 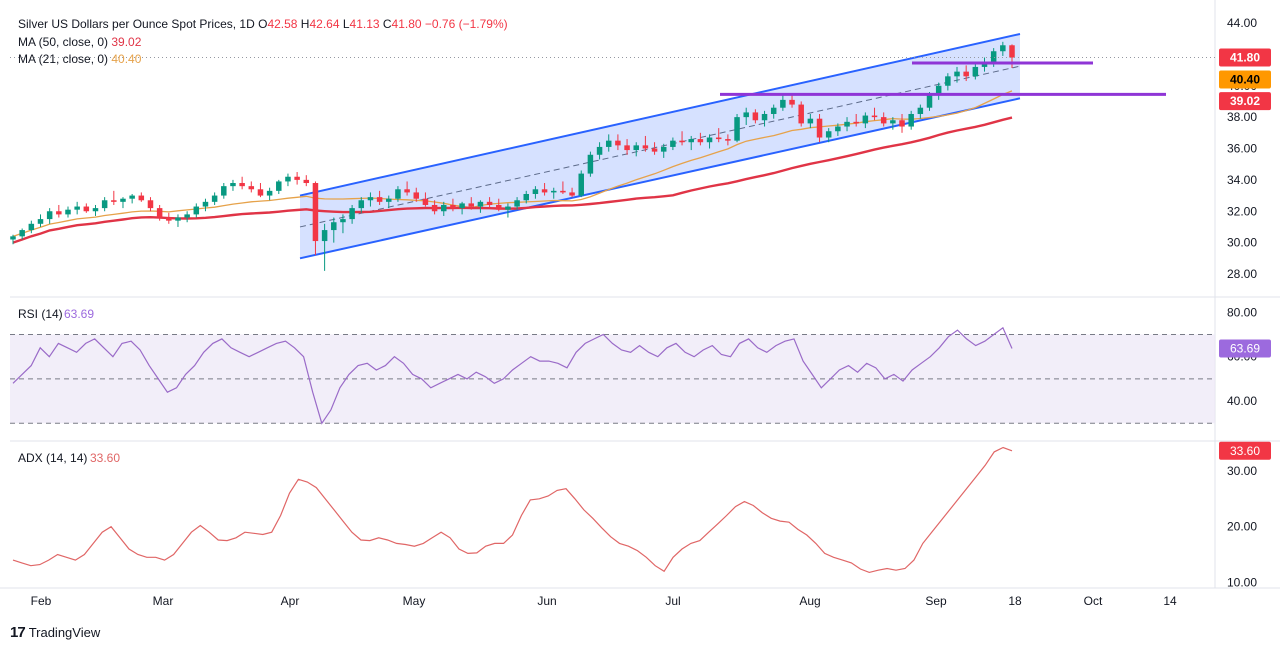 I want to click on adx-value: 33.60, so click(x=105, y=458).